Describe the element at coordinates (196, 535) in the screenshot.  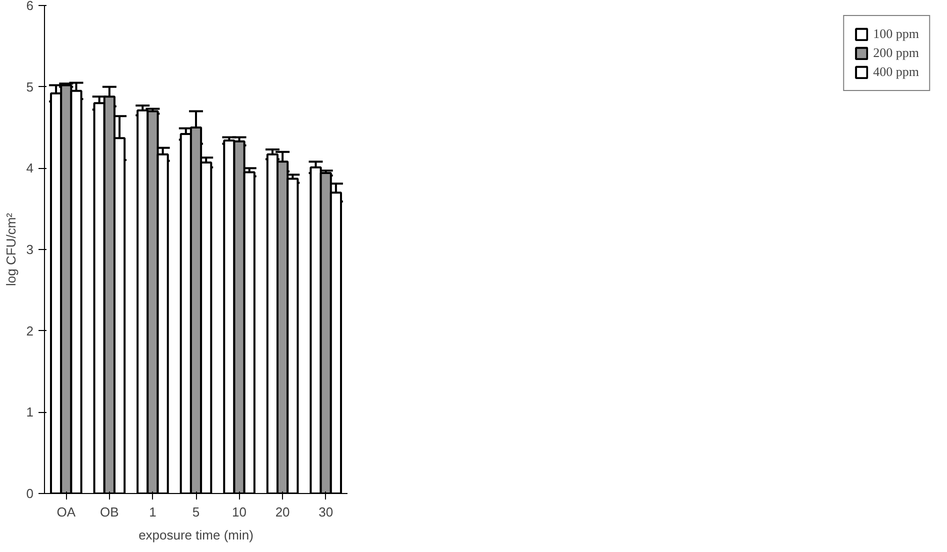
I see `x-axis-title: exposure time (min)` at that location.